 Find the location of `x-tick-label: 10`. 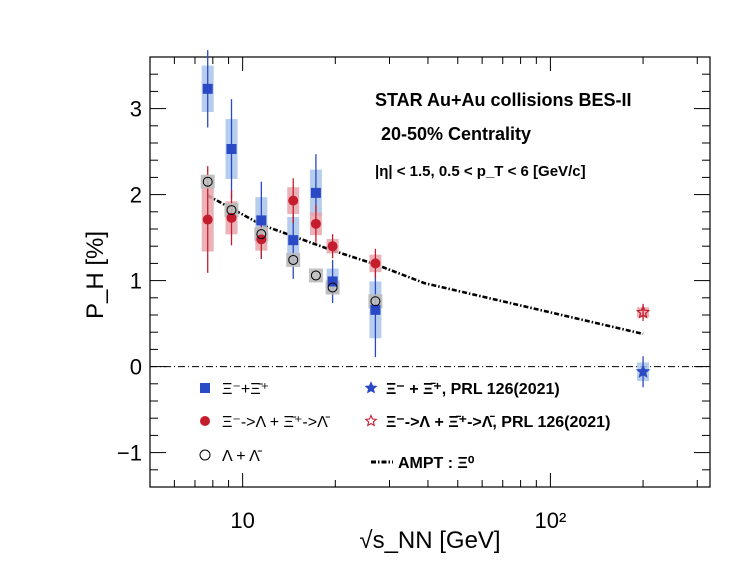

x-tick-label: 10 is located at coordinates (242, 520).